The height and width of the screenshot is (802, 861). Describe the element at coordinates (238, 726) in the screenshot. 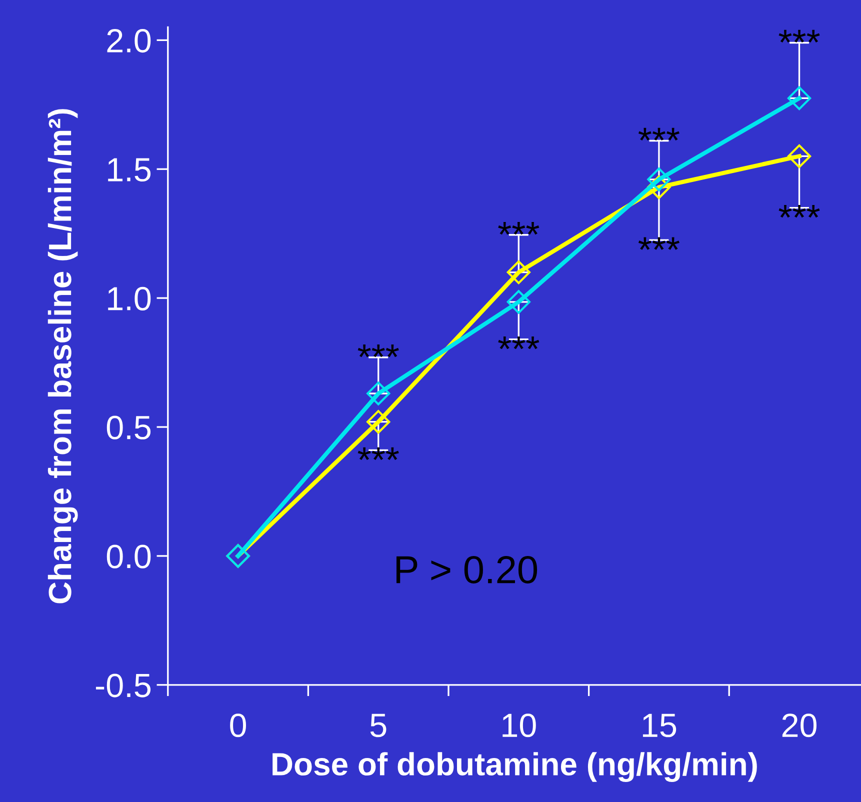

I see `x-tick-label: 0` at that location.